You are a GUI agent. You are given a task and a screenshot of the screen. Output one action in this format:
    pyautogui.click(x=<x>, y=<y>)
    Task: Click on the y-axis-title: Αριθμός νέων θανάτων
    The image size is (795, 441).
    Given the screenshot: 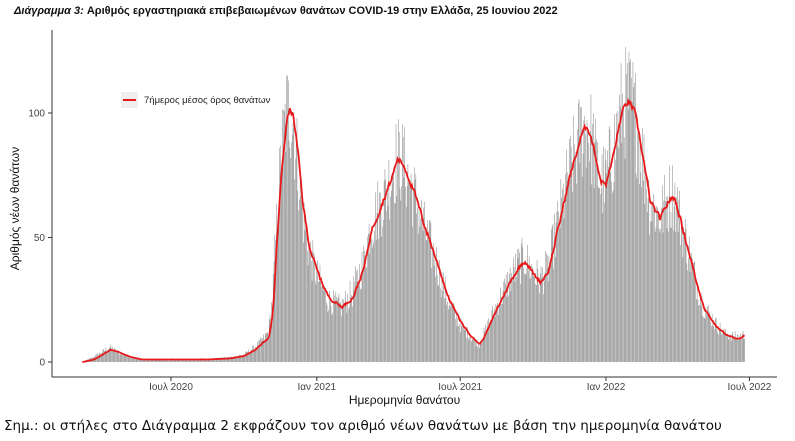 What is the action you would take?
    pyautogui.click(x=15, y=208)
    